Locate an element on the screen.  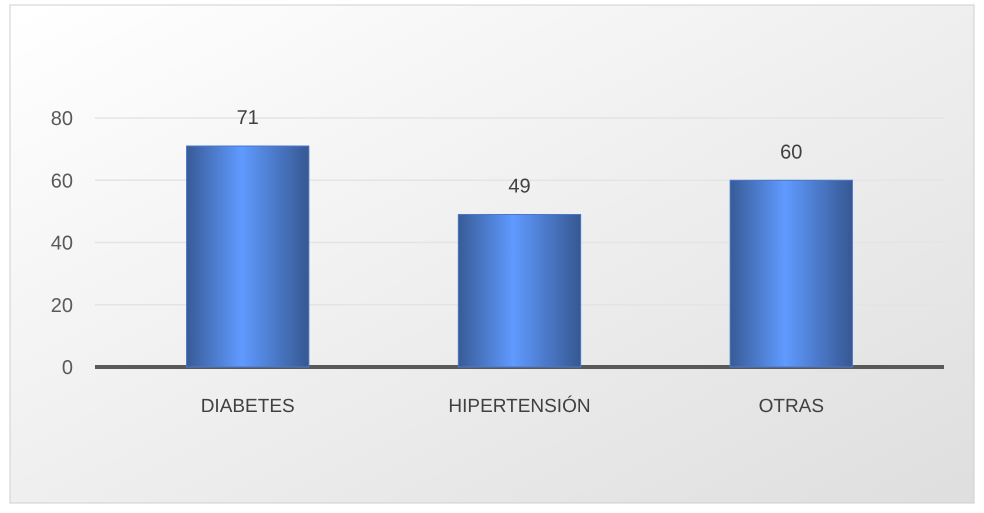
y-tick-label: 40 is located at coordinates (61, 243).